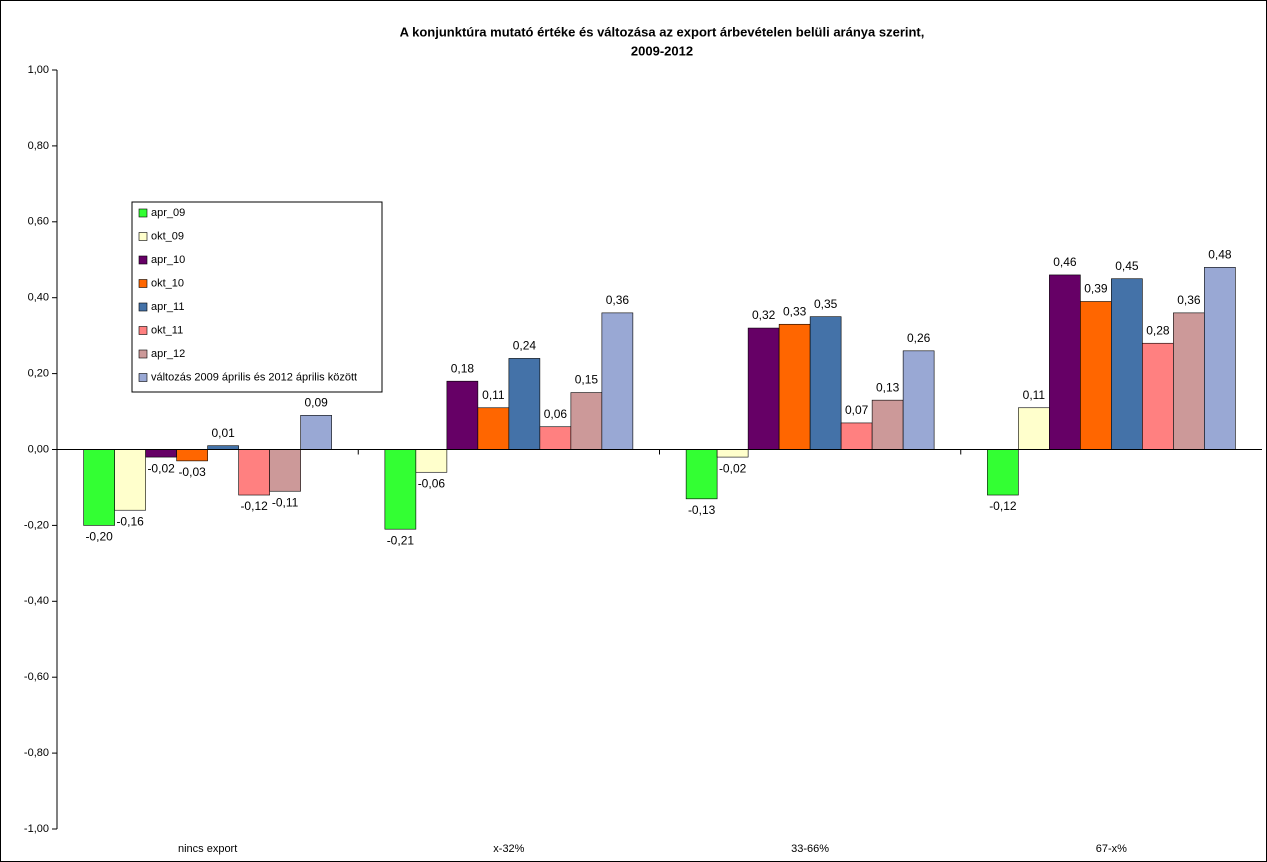 This screenshot has height=862, width=1267. Describe the element at coordinates (257, 297) in the screenshot. I see `legend-box` at that location.